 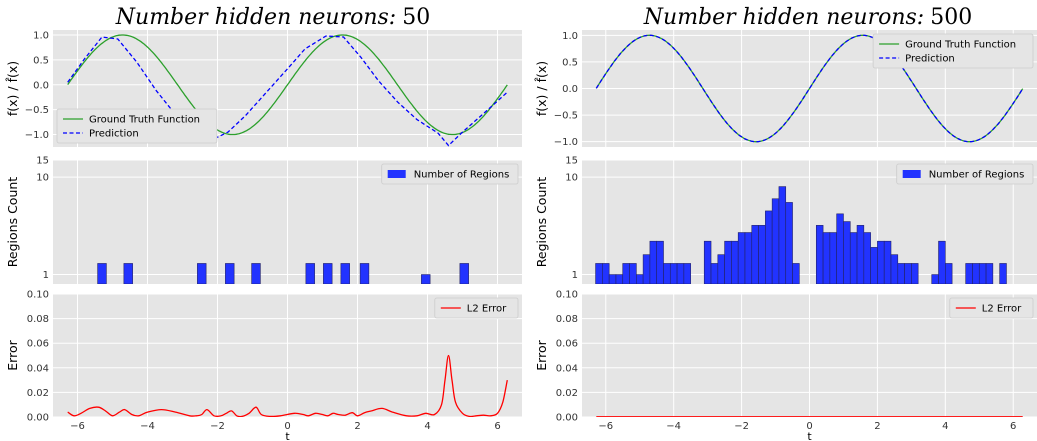 What do you see at coordinates (38, 319) in the screenshot?
I see `y-tick-label: 0.08` at bounding box center [38, 319].